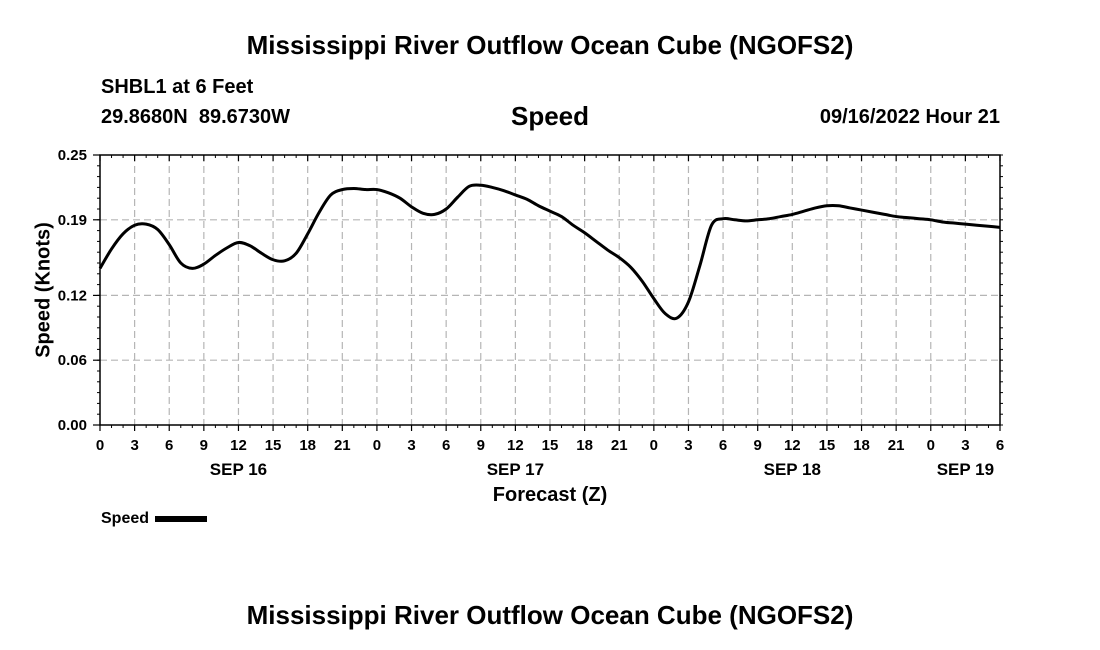  Describe the element at coordinates (177, 87) in the screenshot. I see `station-label: SHBL1 at 6 Feet` at that location.